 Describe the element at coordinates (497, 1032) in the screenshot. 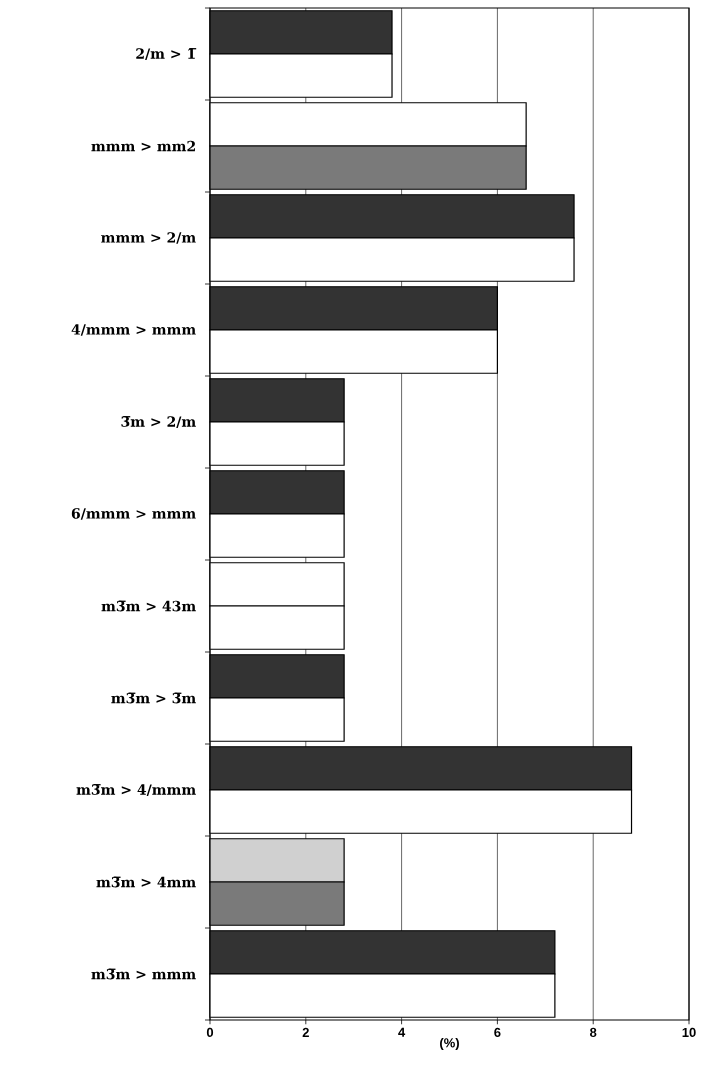

I see `x-tick-label: 6` at that location.